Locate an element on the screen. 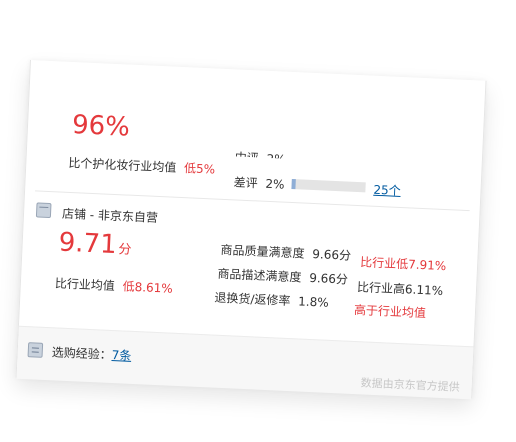 The height and width of the screenshot is (442, 516). bad-rating-label-group: 差评 2% is located at coordinates (259, 182).